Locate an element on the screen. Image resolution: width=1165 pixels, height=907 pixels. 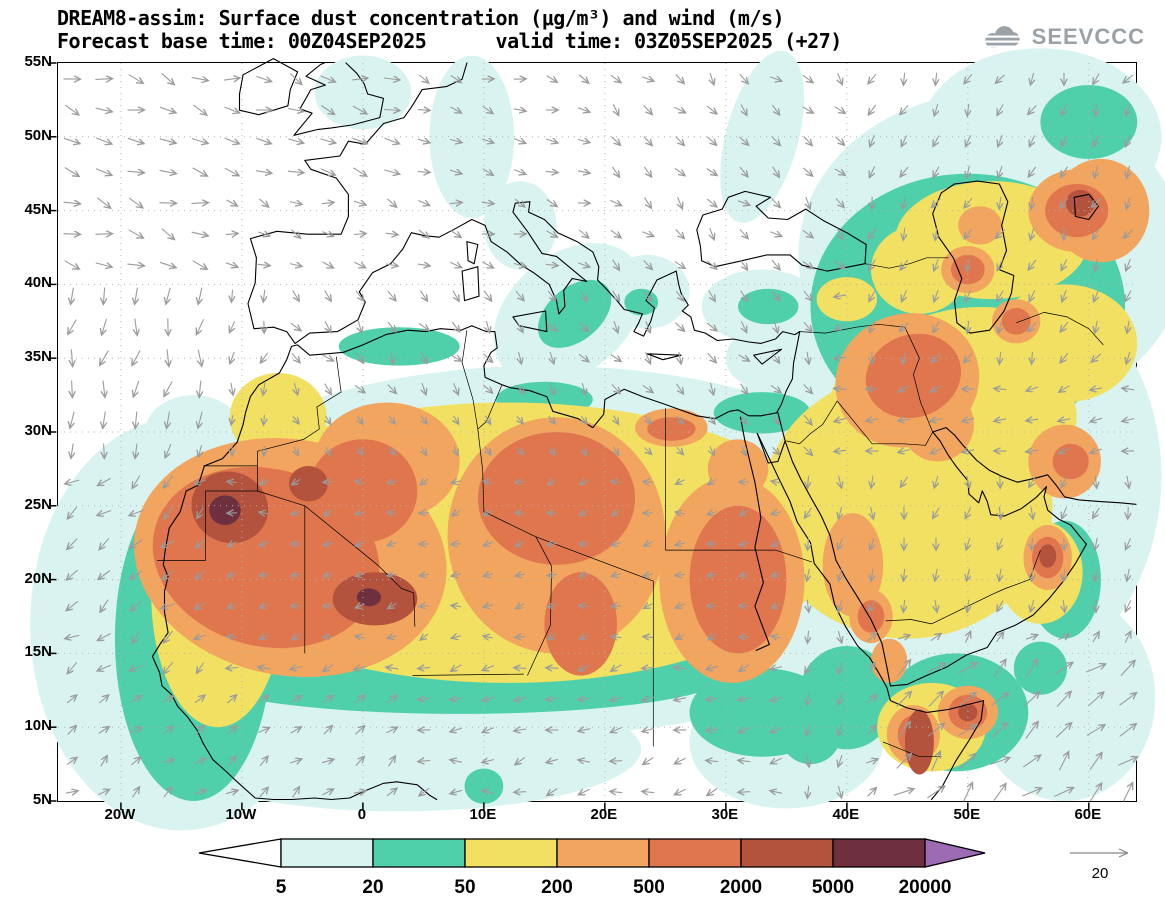
lon-tick-label: 20E is located at coordinates (604, 814).